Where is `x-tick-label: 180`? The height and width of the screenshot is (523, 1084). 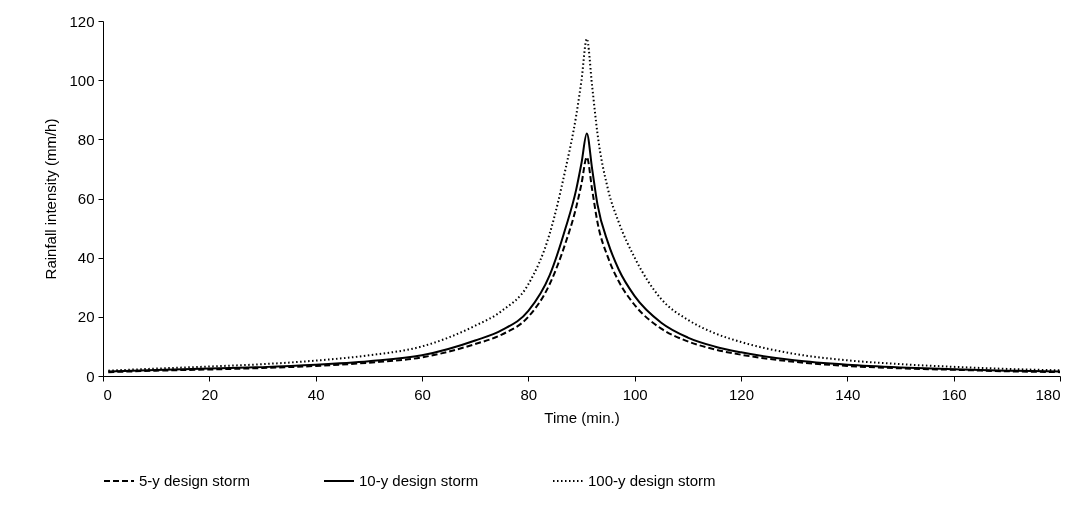
x-tick-label: 180 is located at coordinates (1048, 394).